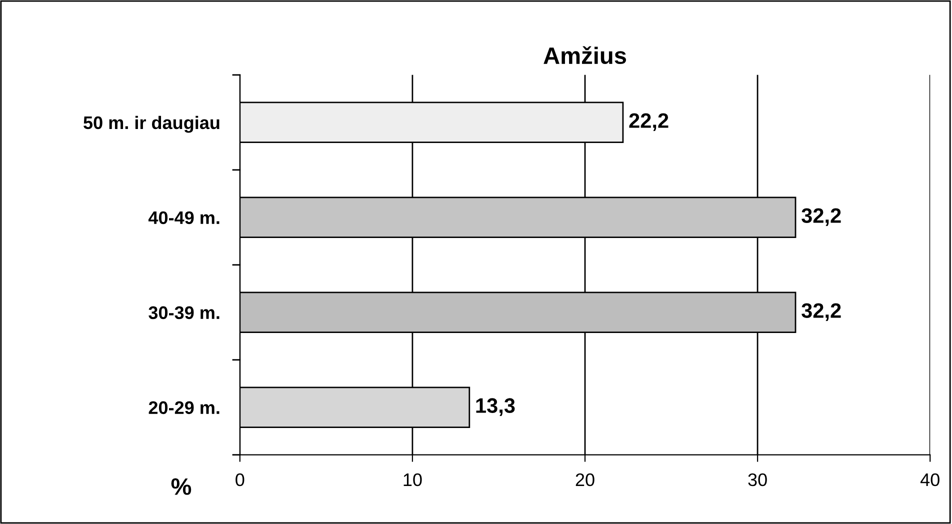 This screenshot has height=524, width=952. I want to click on x-tick-label: 30, so click(757, 479).